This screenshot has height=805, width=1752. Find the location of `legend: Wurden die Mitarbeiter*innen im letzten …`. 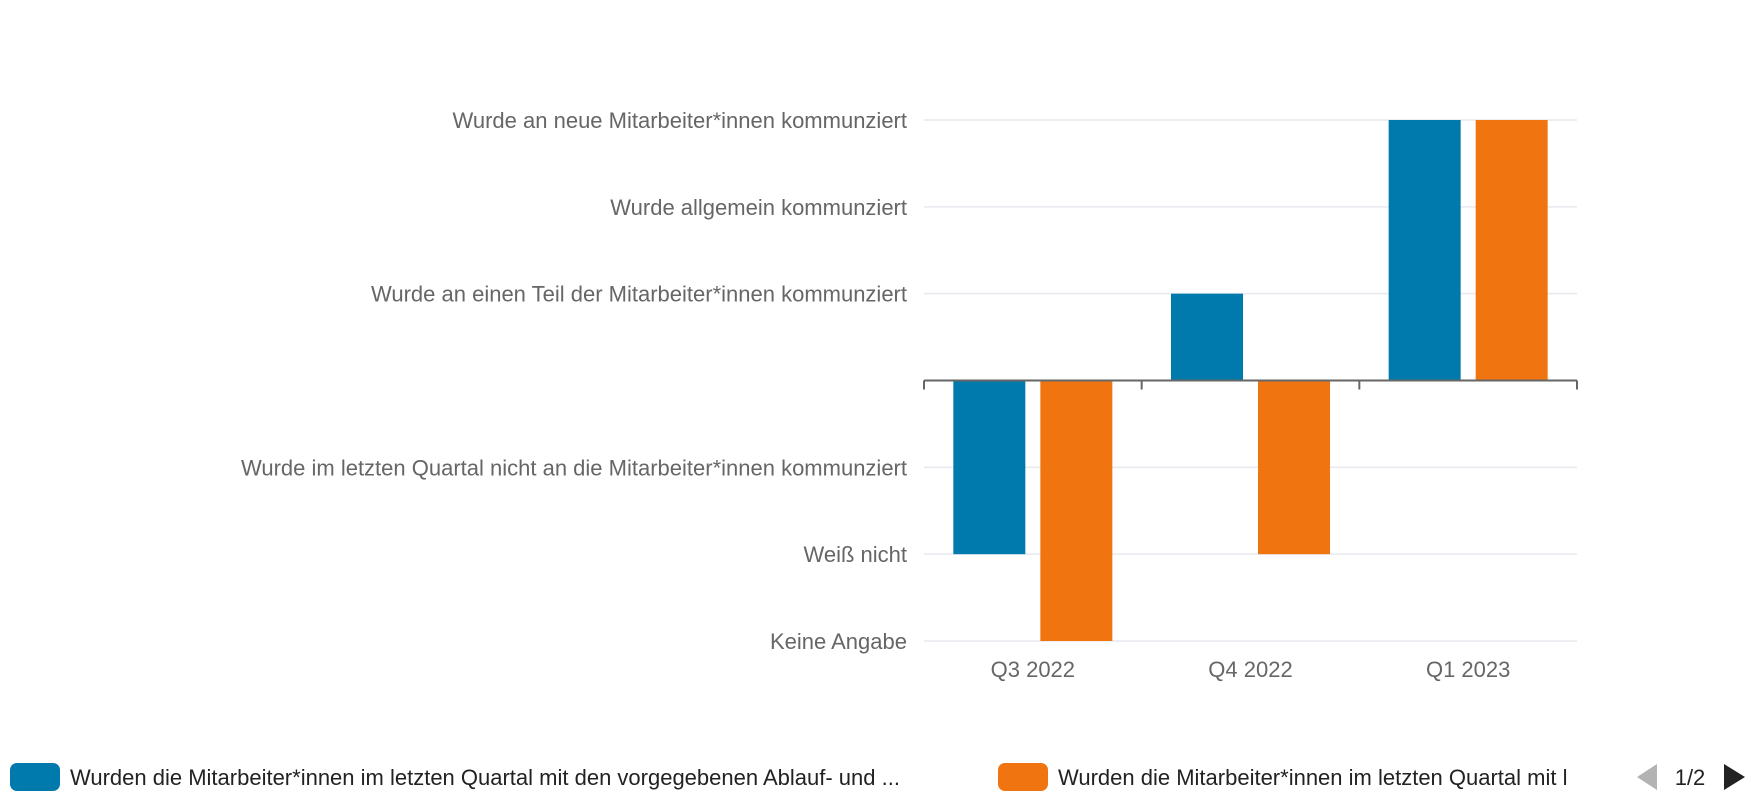

legend: Wurden die Mitarbeiter*innen im letzten … is located at coordinates (877, 777).